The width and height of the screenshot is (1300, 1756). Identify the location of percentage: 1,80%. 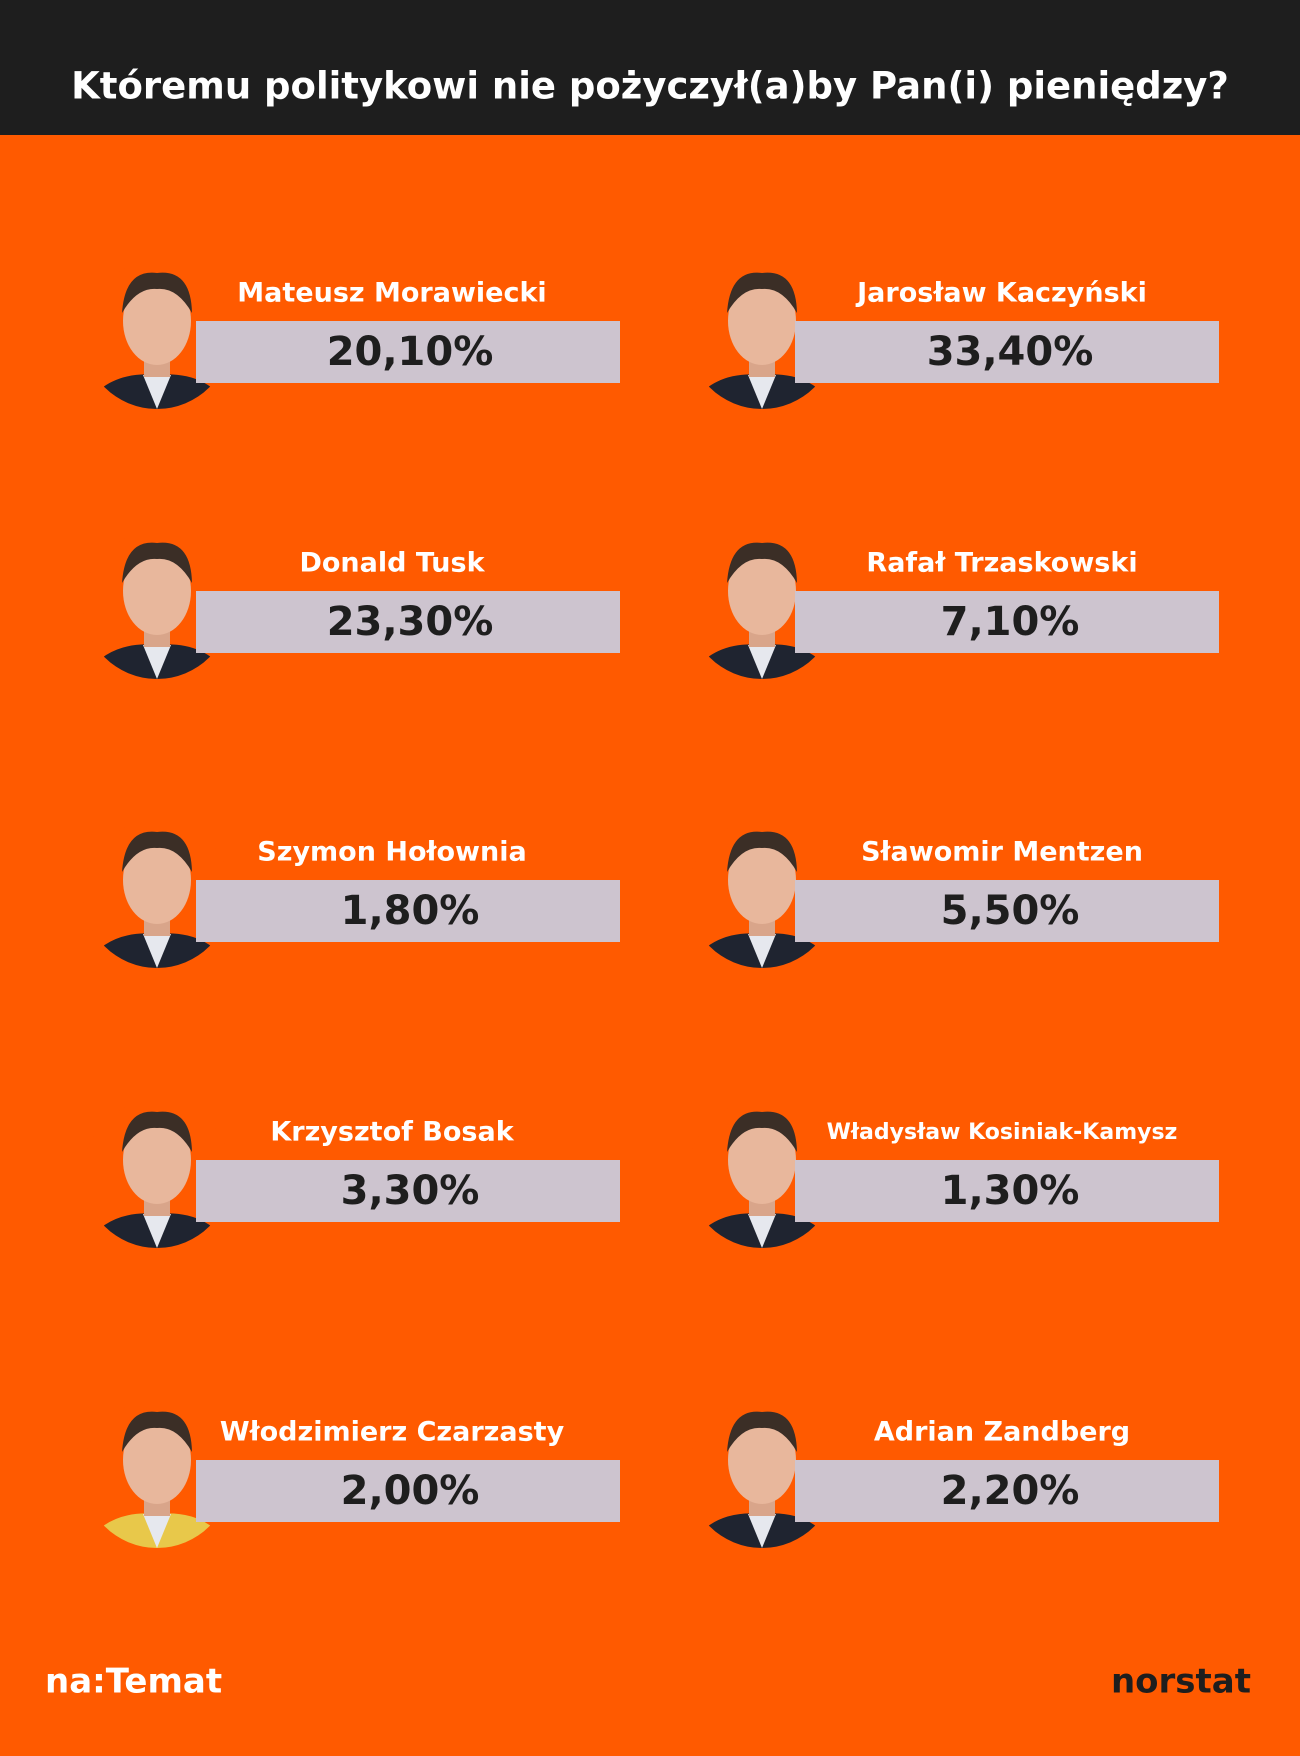
(410, 911).